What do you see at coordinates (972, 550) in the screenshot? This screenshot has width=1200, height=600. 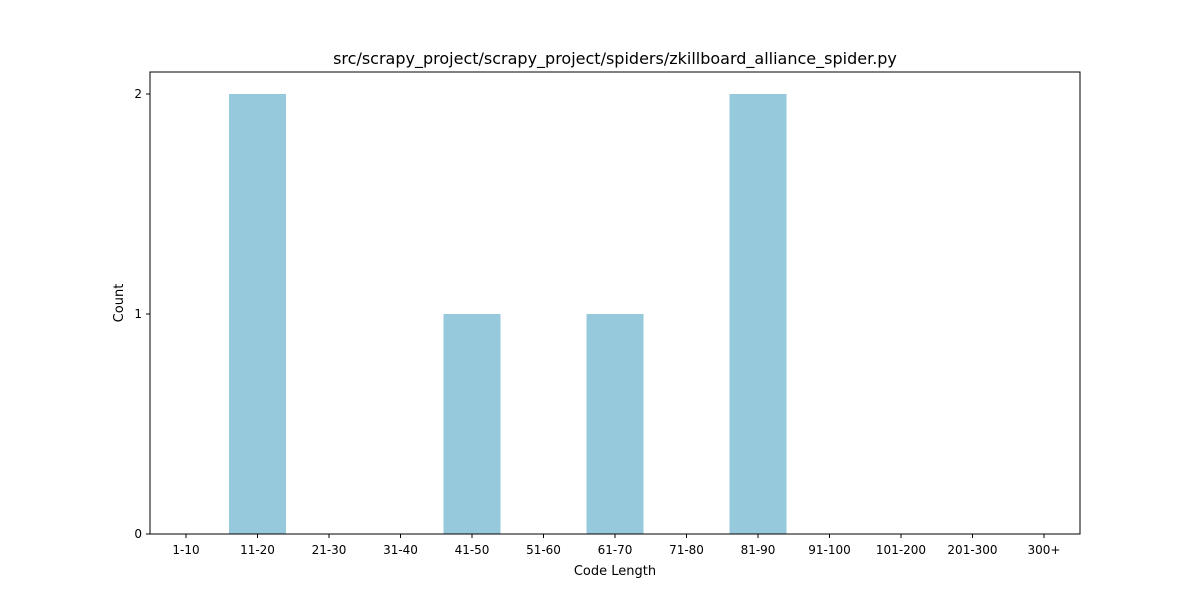 I see `x-tick-label: 201-300` at bounding box center [972, 550].